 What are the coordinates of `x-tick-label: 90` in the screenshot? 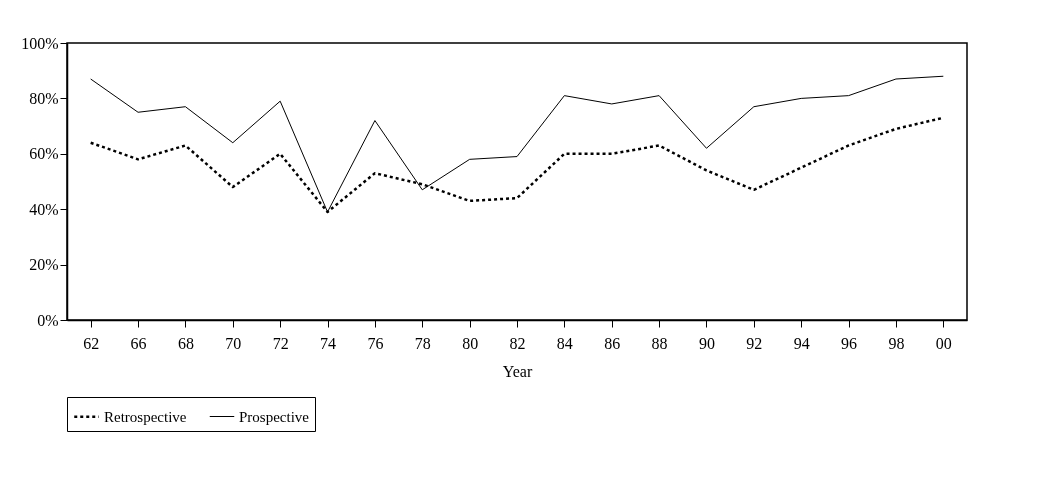 It's located at (706, 343).